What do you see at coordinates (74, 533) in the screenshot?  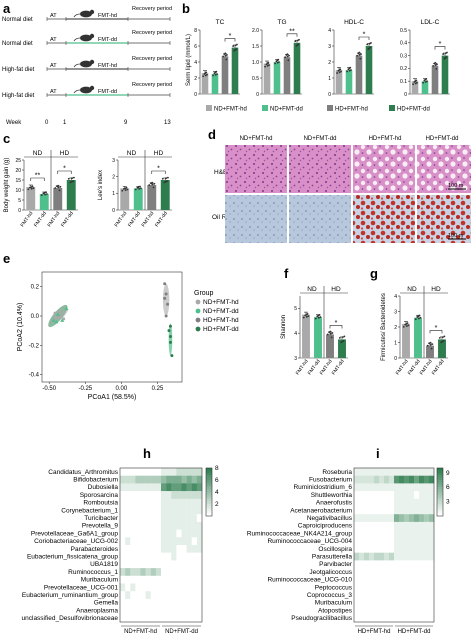 I see `genus-label: Prevotellaceae_Ga6A1_group` at bounding box center [74, 533].